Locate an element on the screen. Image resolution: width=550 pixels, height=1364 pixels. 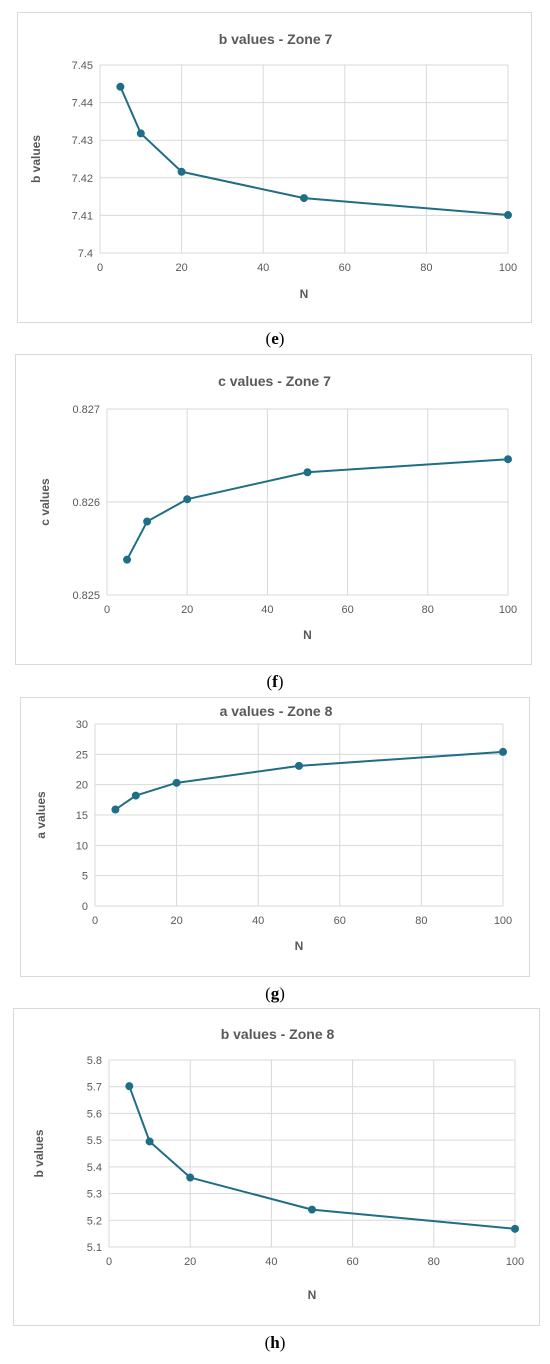
caption-g-open: ( is located at coordinates (268, 993).